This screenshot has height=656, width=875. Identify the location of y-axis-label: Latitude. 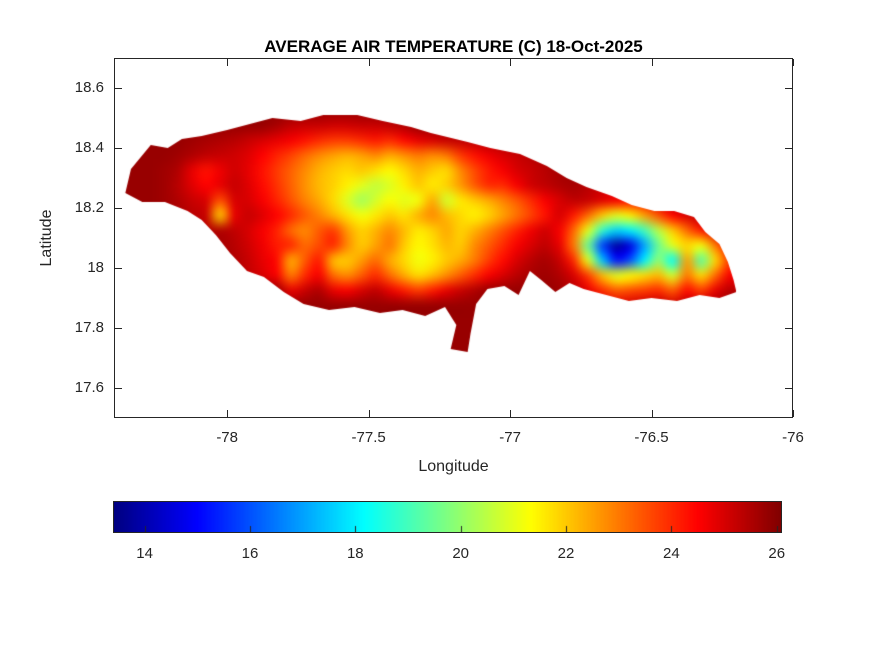
(46, 238).